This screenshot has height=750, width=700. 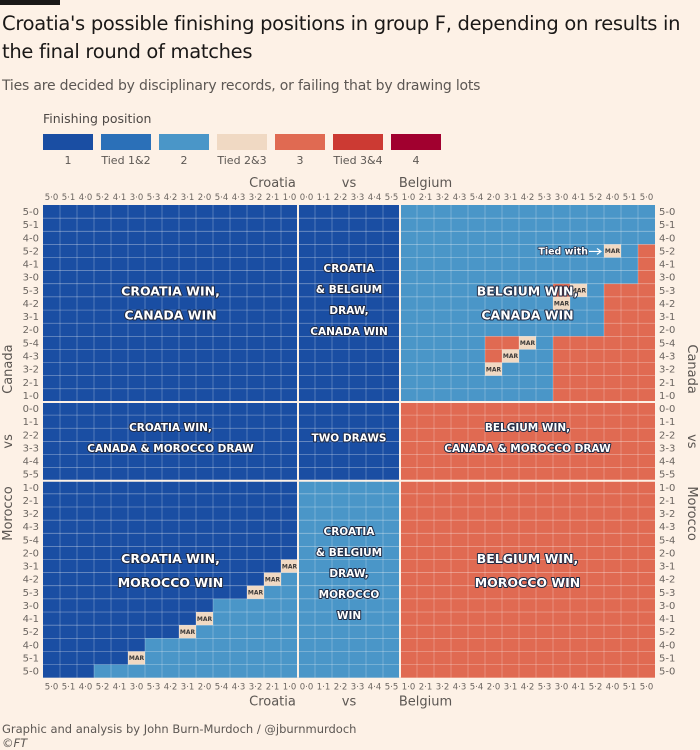 I want to click on x-tick-top: 2·0, so click(x=494, y=198).